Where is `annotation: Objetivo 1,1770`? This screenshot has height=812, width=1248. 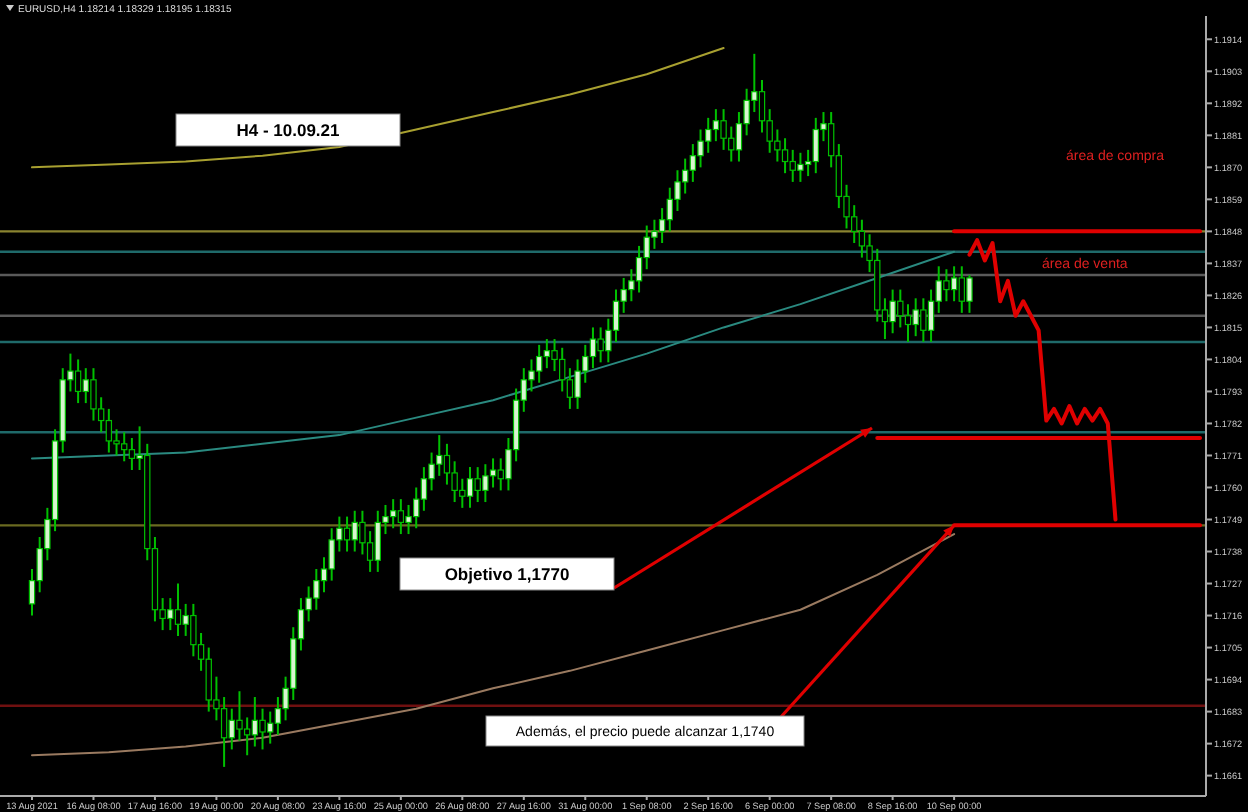
annotation: Objetivo 1,1770 is located at coordinates (507, 573).